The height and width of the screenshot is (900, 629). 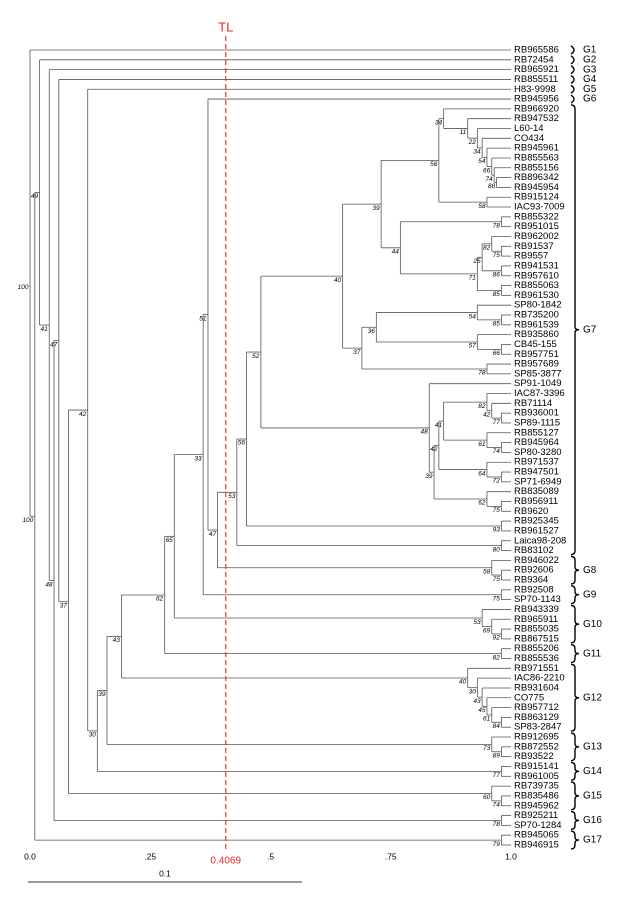 I want to click on leaf-label: RB735200, so click(x=536, y=315).